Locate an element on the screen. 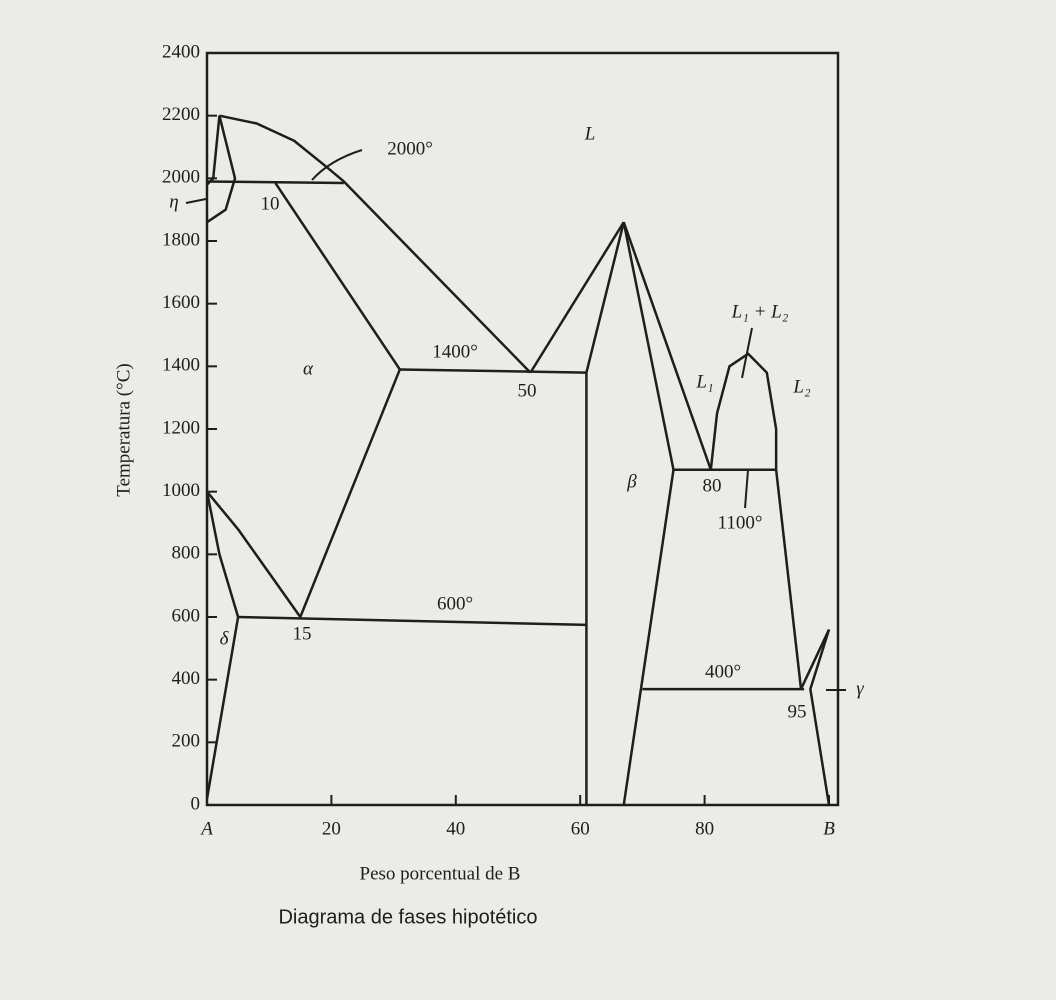 This screenshot has width=1056, height=1000. annotation: 2000° is located at coordinates (410, 148).